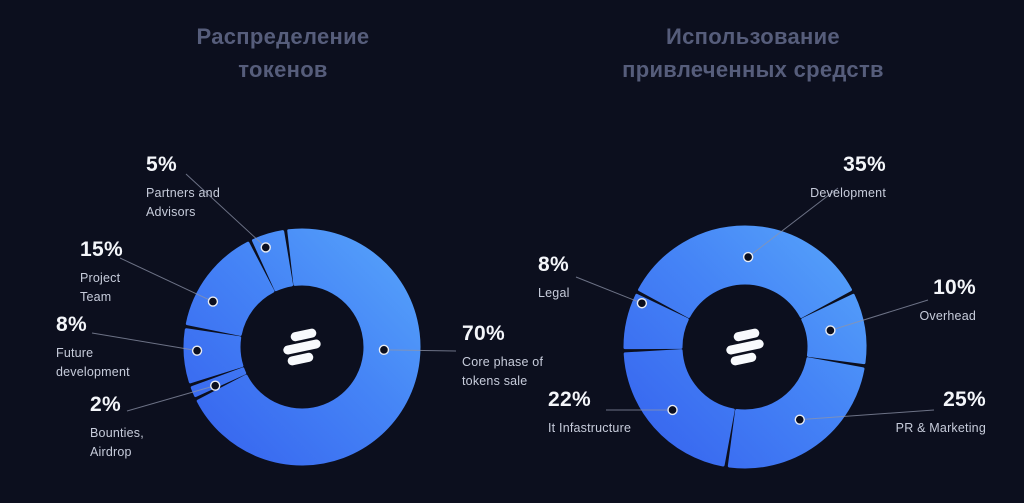 This screenshot has width=1024, height=503. Describe the element at coordinates (613, 413) in the screenshot. I see `callout-it-infastructure: 22% It Infastructure` at that location.